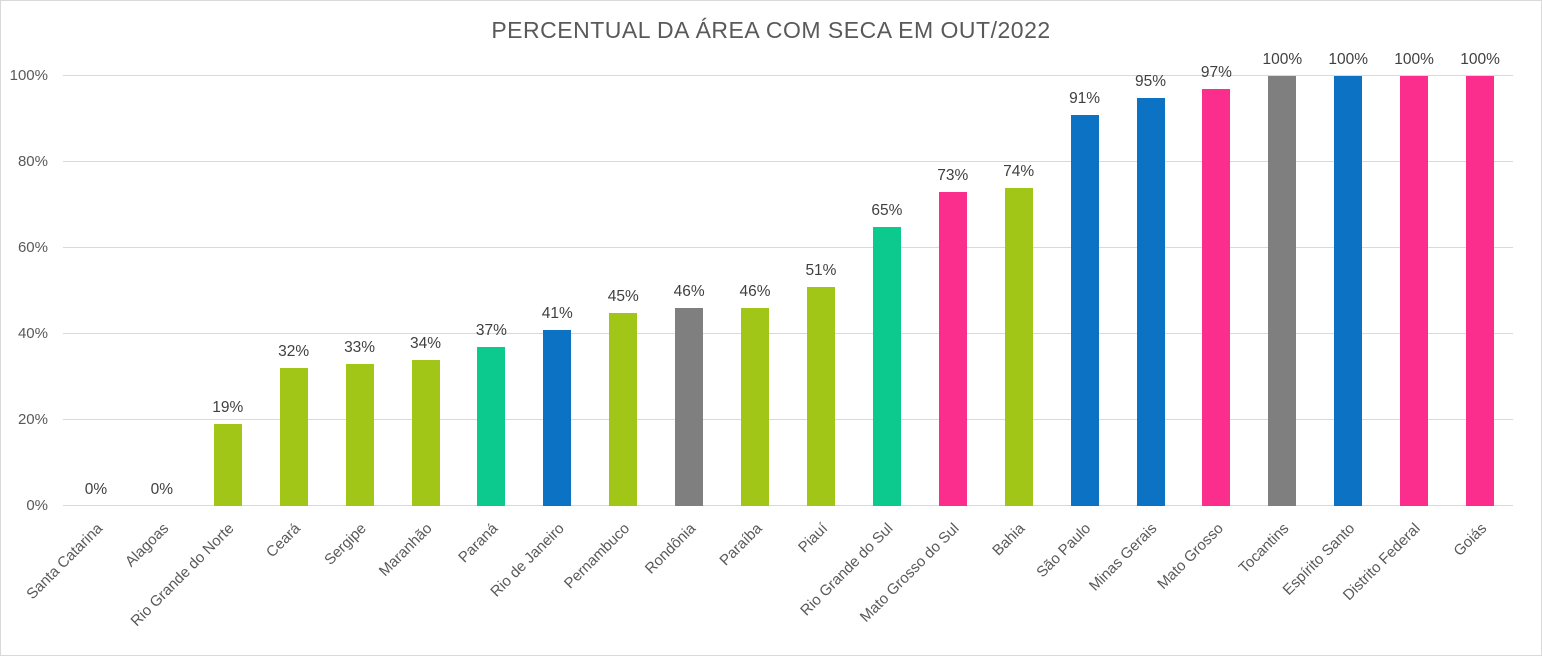 This screenshot has width=1542, height=656. Describe the element at coordinates (359, 435) in the screenshot. I see `bar-sergipe` at that location.